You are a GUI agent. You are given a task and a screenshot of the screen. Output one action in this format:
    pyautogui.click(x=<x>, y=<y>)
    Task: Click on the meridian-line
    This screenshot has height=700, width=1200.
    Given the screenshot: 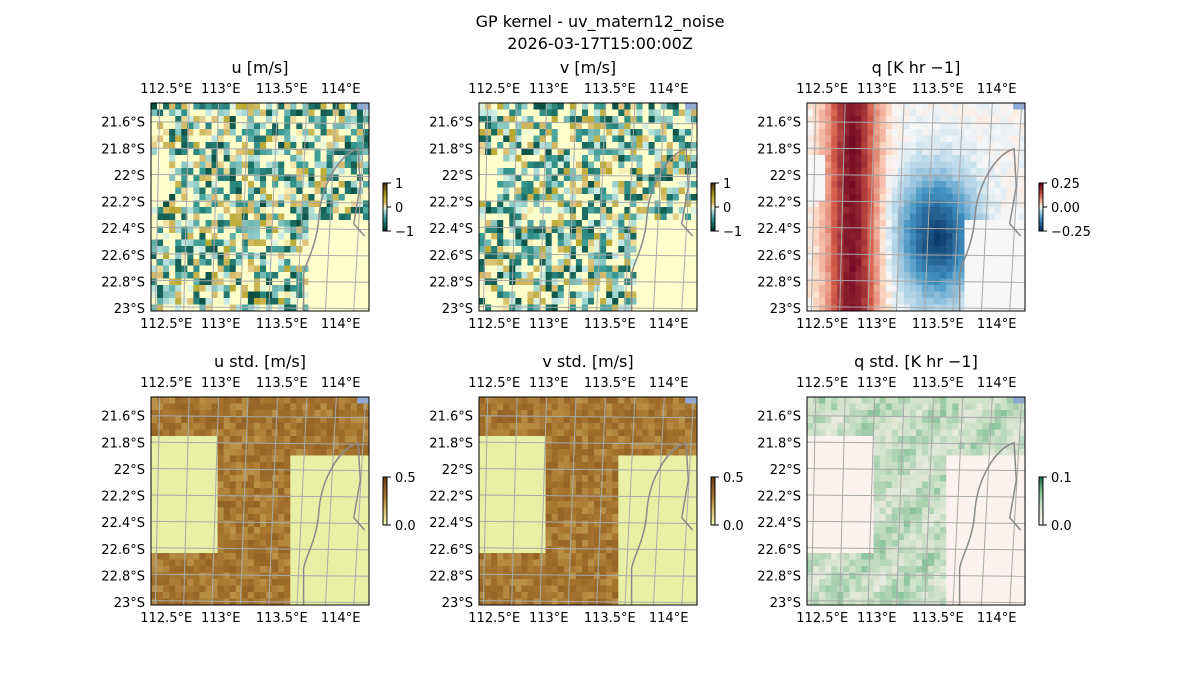 What is the action you would take?
    pyautogui.click(x=244, y=207)
    